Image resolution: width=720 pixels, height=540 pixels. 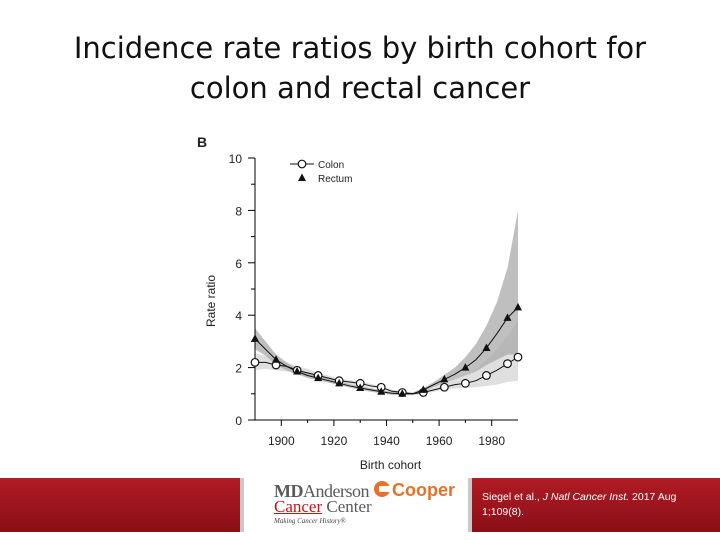 What do you see at coordinates (298, 506) in the screenshot?
I see `logo-cancer: Cancer` at bounding box center [298, 506].